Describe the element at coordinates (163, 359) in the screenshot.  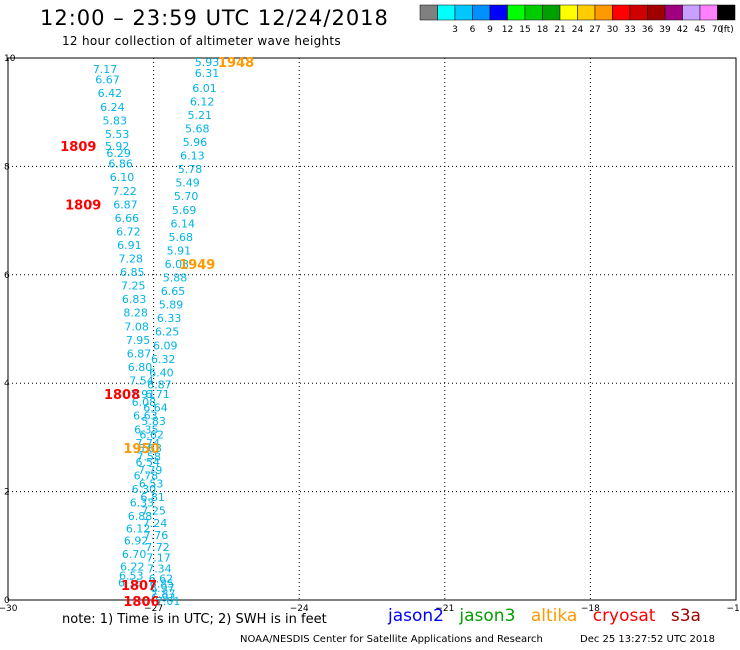
I see `wave-height-value: 6.32` at that location.